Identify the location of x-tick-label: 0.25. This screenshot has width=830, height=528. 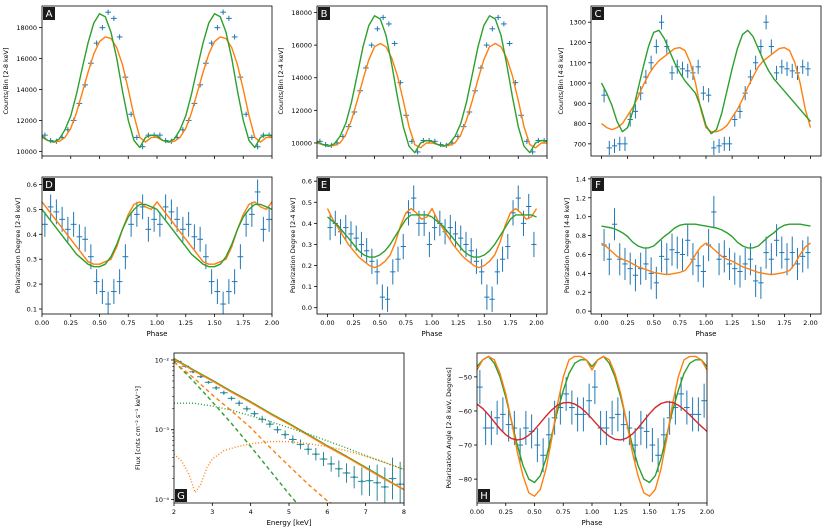
(627, 323).